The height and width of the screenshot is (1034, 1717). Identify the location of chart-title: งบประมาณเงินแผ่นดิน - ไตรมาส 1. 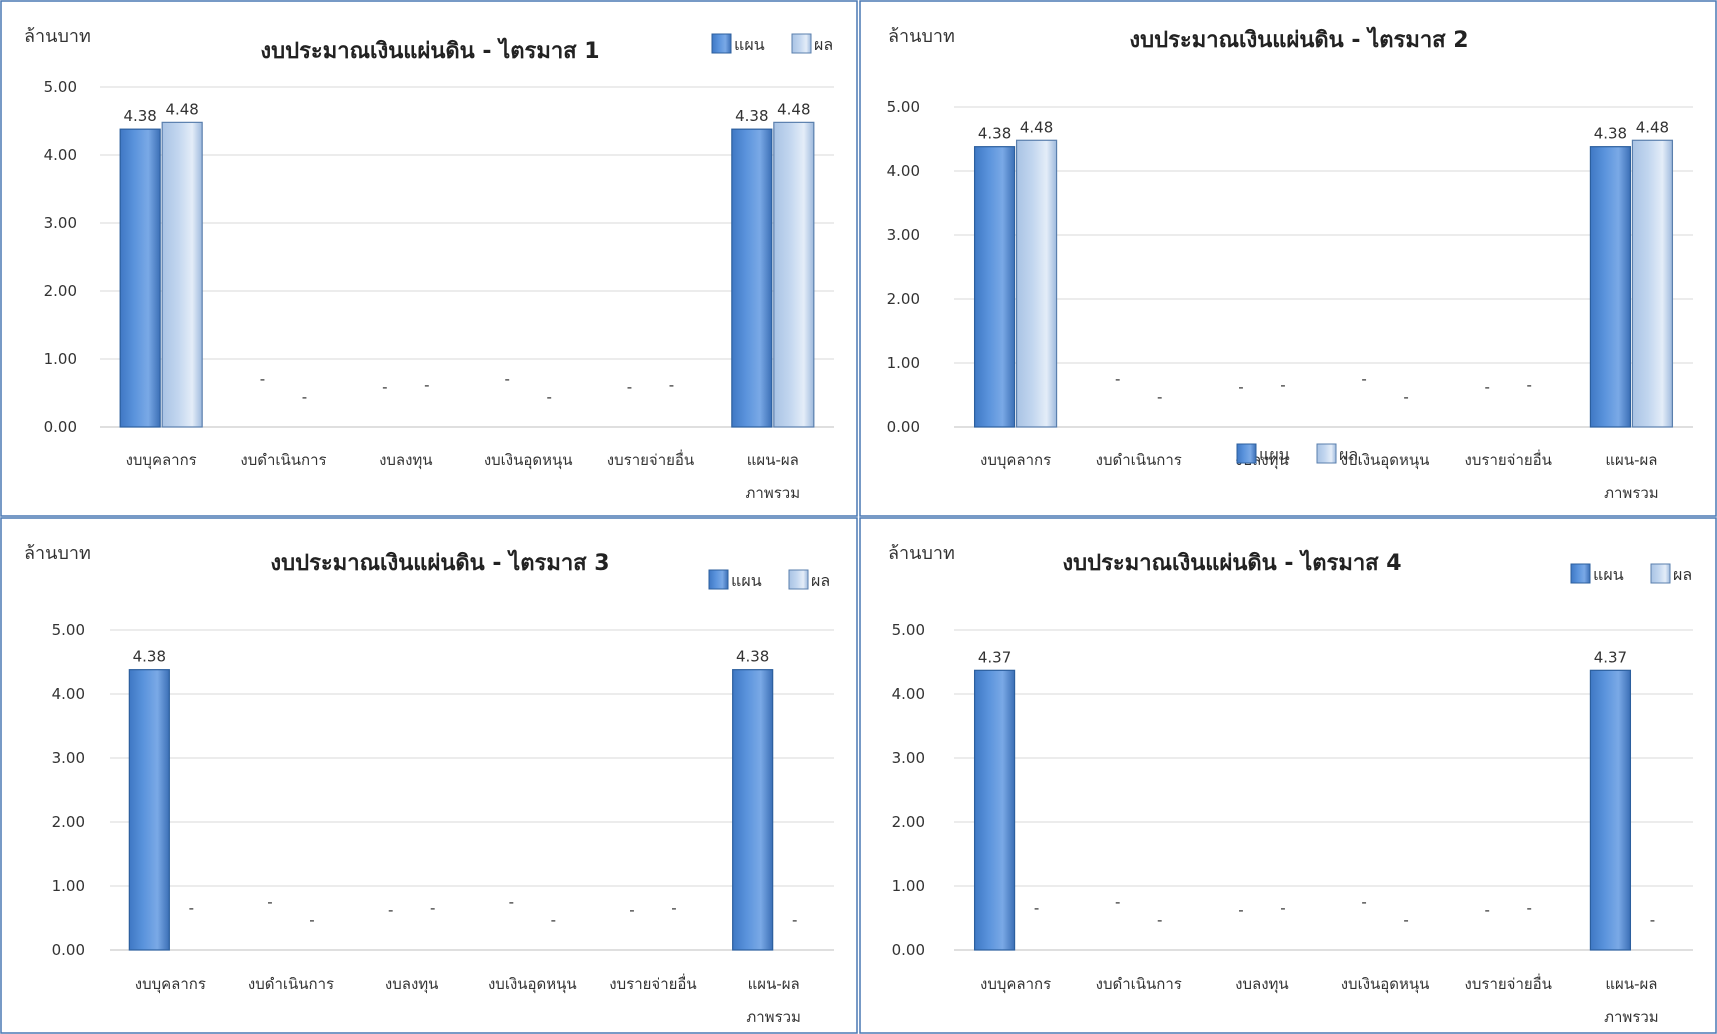
(429, 50).